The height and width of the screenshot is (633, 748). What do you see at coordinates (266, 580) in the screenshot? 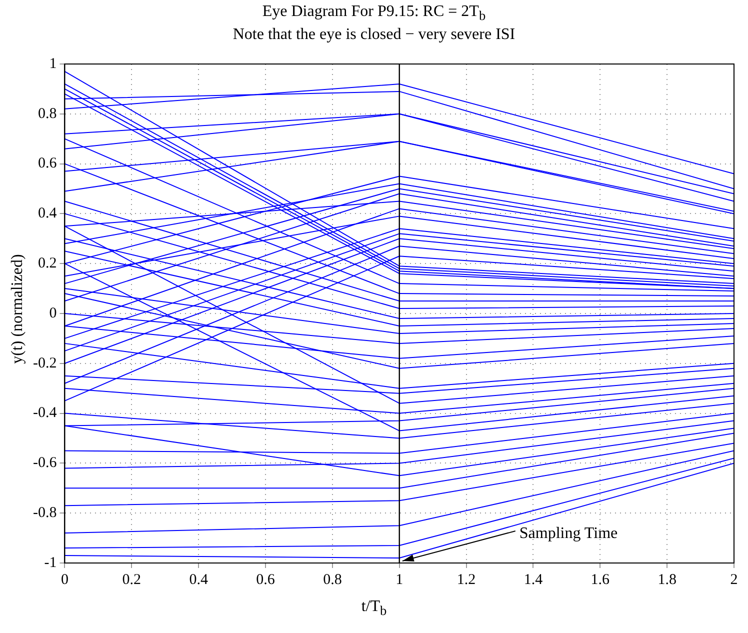
I see `x-tick-label: 0.6` at bounding box center [266, 580].